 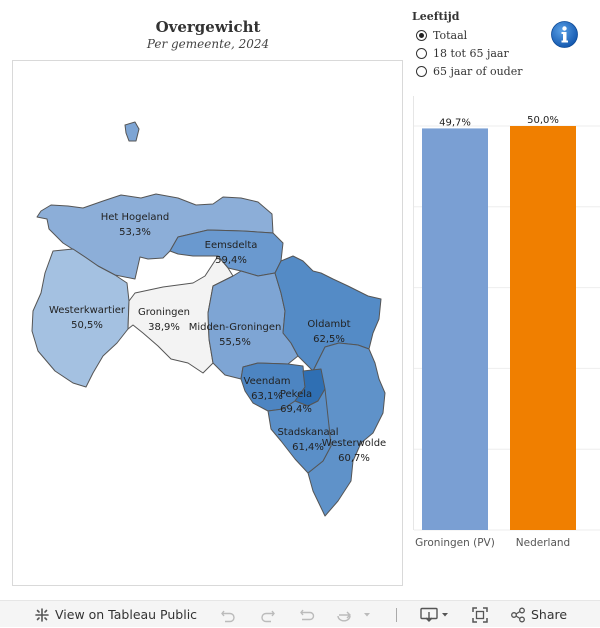 What do you see at coordinates (296, 409) in the screenshot?
I see `map-label-pekela-value: 69,4%` at bounding box center [296, 409].